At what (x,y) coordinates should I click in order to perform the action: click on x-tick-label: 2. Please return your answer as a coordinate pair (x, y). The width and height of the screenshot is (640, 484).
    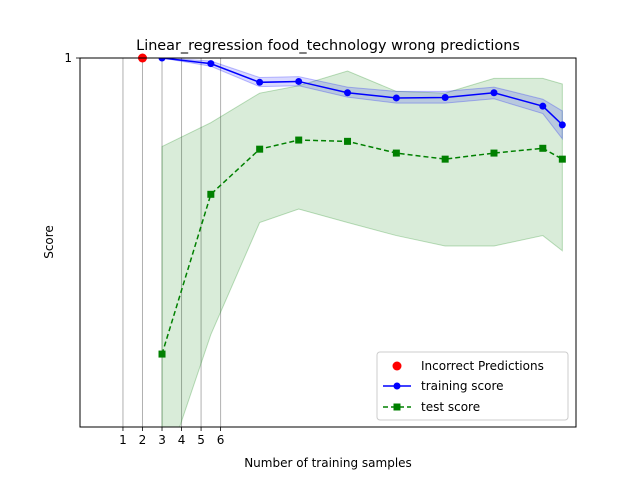
    Looking at the image, I should click on (143, 440).